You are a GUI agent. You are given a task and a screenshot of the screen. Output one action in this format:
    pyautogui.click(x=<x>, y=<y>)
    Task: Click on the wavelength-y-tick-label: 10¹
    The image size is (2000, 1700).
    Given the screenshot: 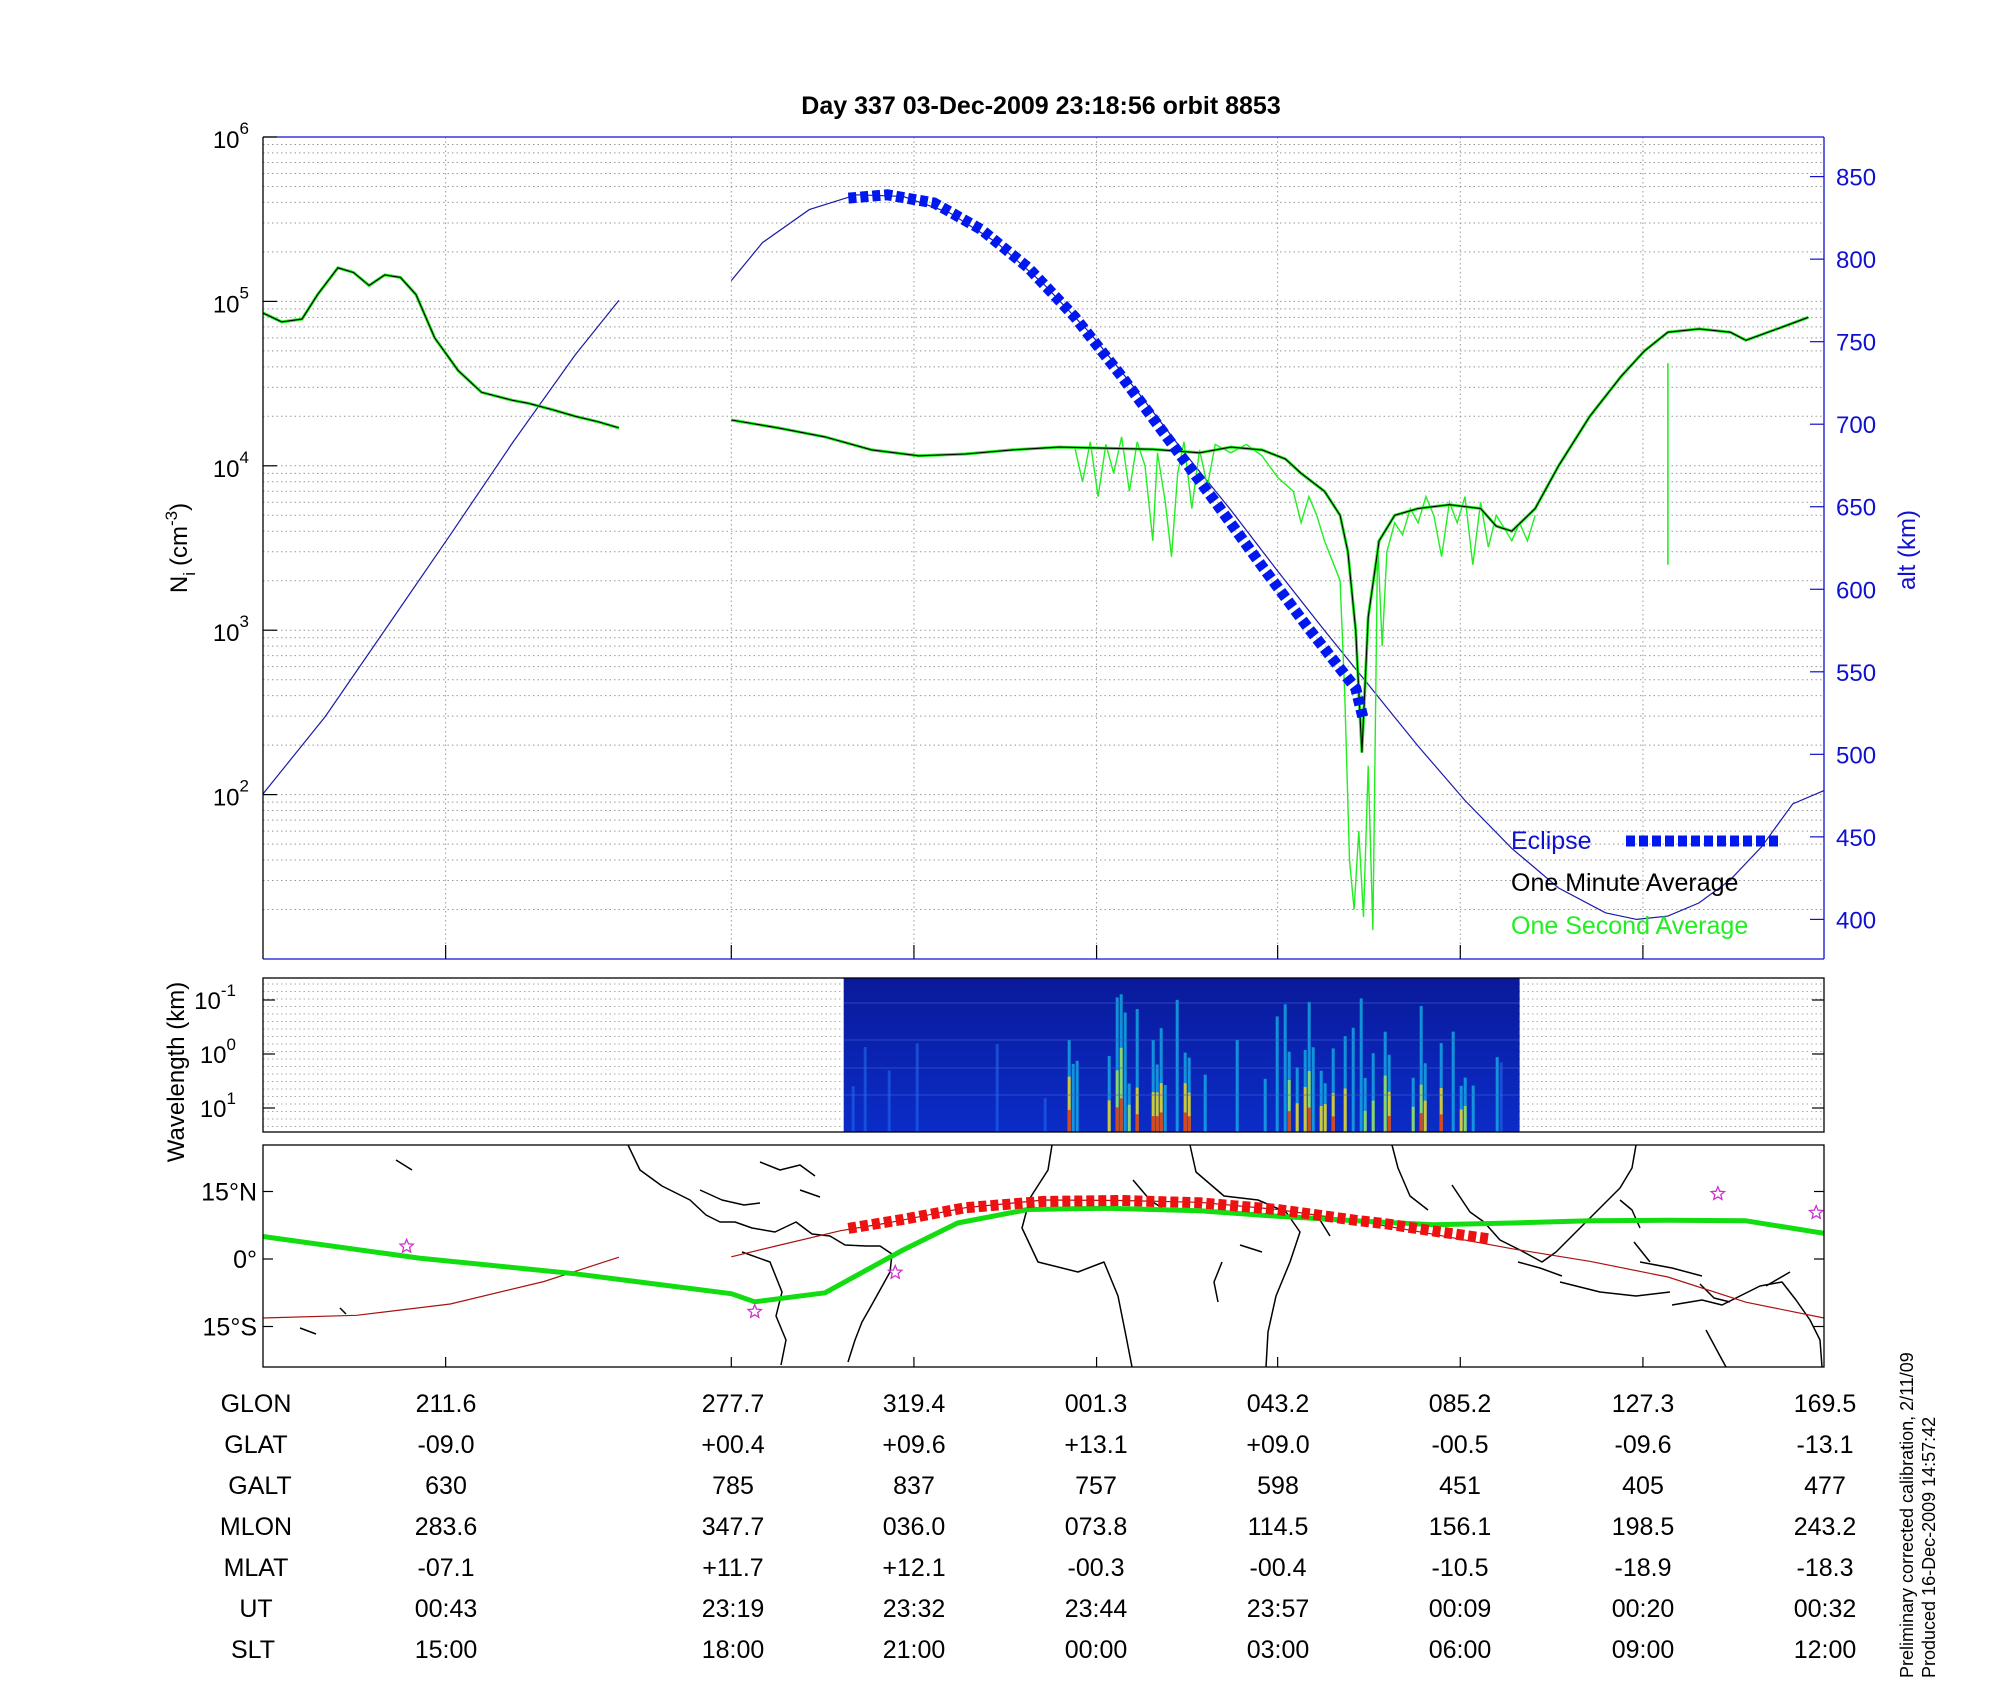 What is the action you would take?
    pyautogui.click(x=218, y=1106)
    